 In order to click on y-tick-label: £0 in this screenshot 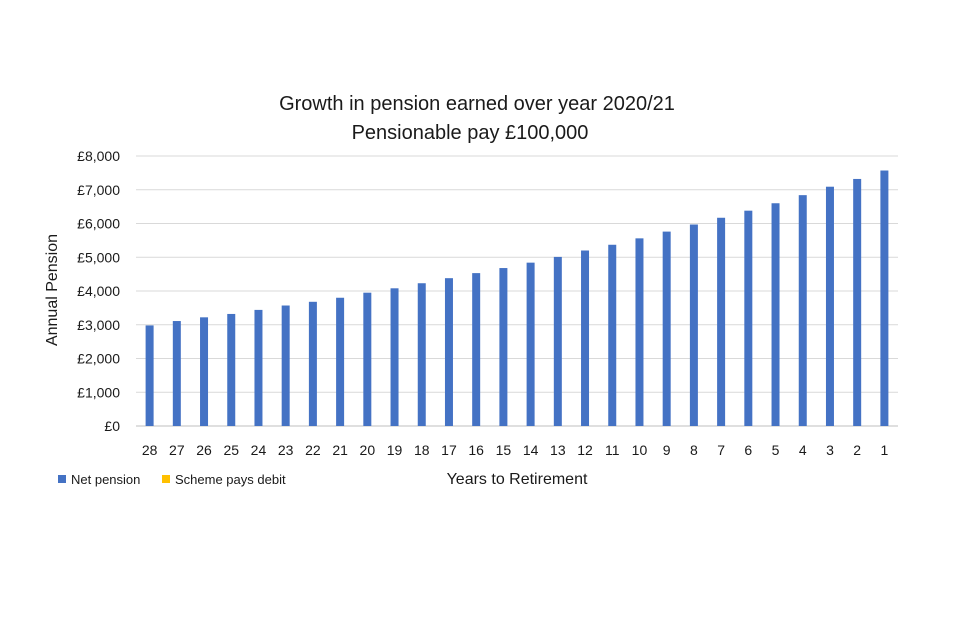, I will do `click(112, 426)`.